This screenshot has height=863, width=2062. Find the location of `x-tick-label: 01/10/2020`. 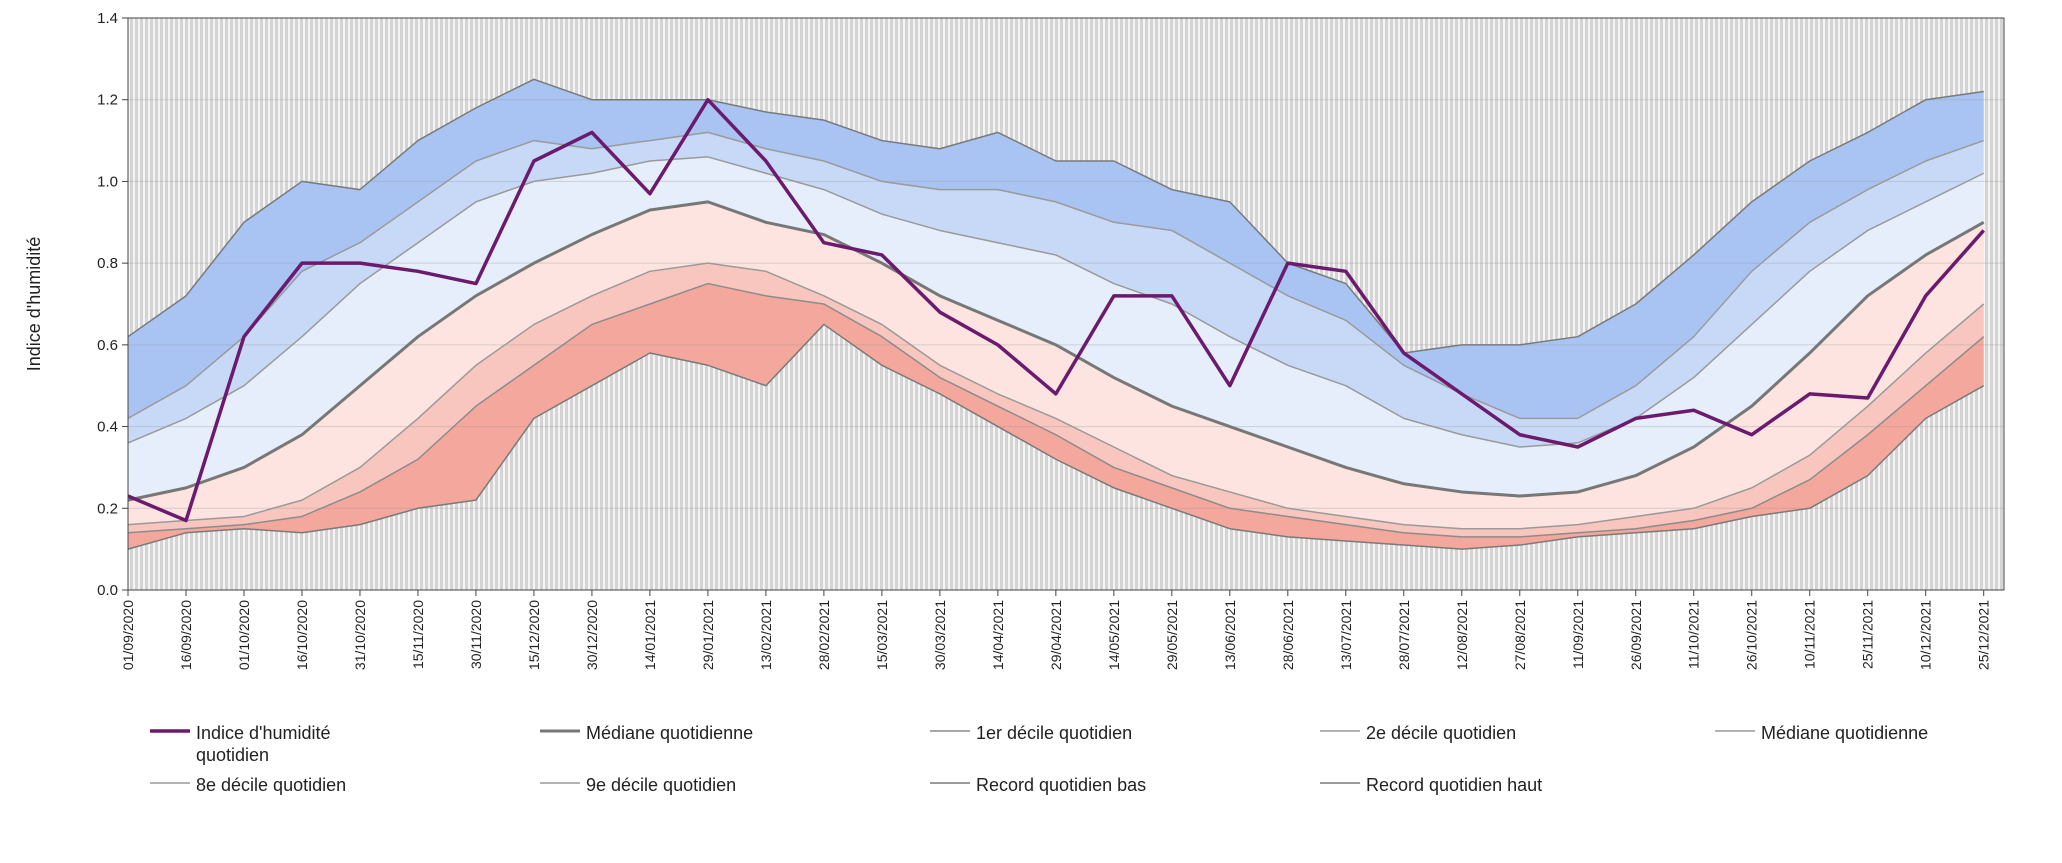

x-tick-label: 01/10/2020 is located at coordinates (244, 635).